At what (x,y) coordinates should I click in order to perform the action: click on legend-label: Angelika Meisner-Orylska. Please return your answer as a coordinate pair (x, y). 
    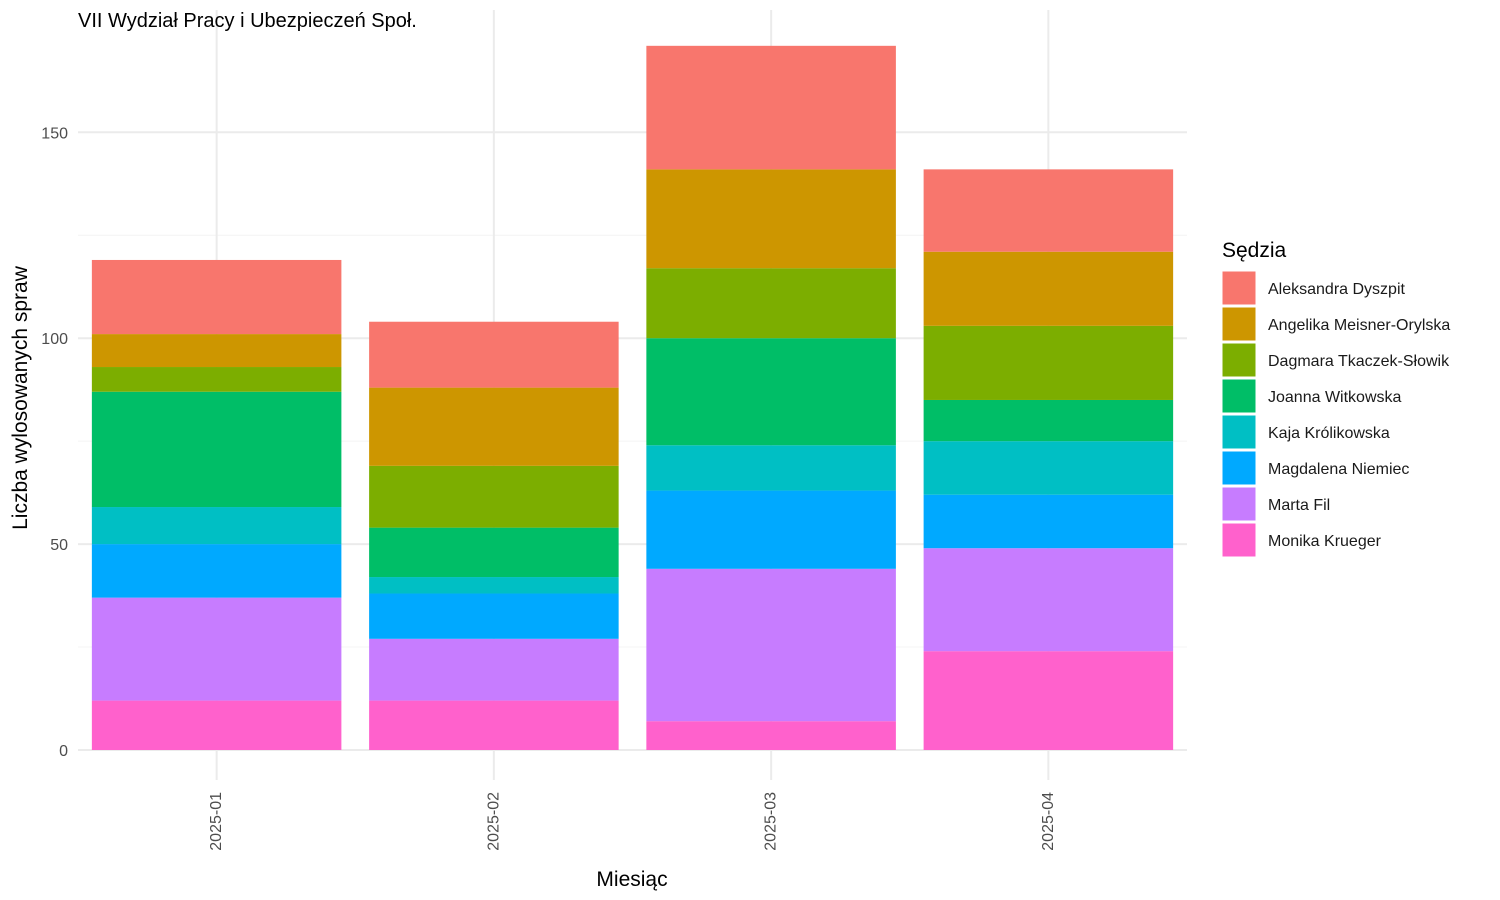
    Looking at the image, I should click on (1359, 325).